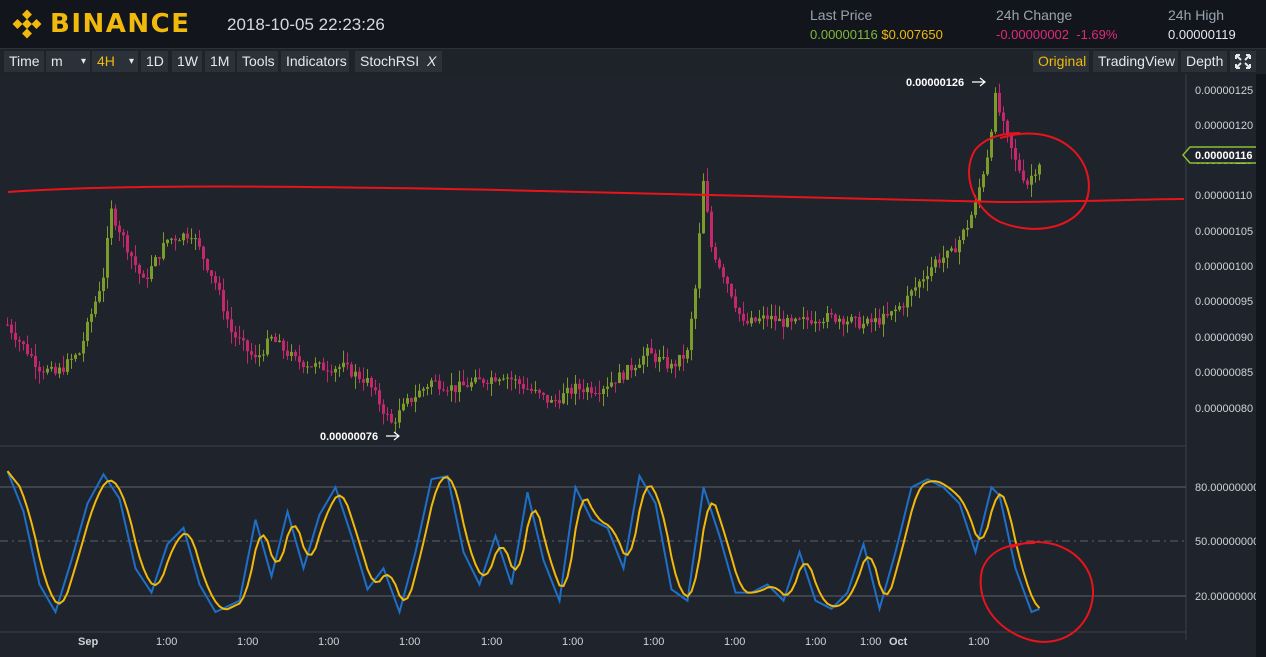 The width and height of the screenshot is (1266, 657). I want to click on minutes-dropdown: m ▾, so click(68, 61).